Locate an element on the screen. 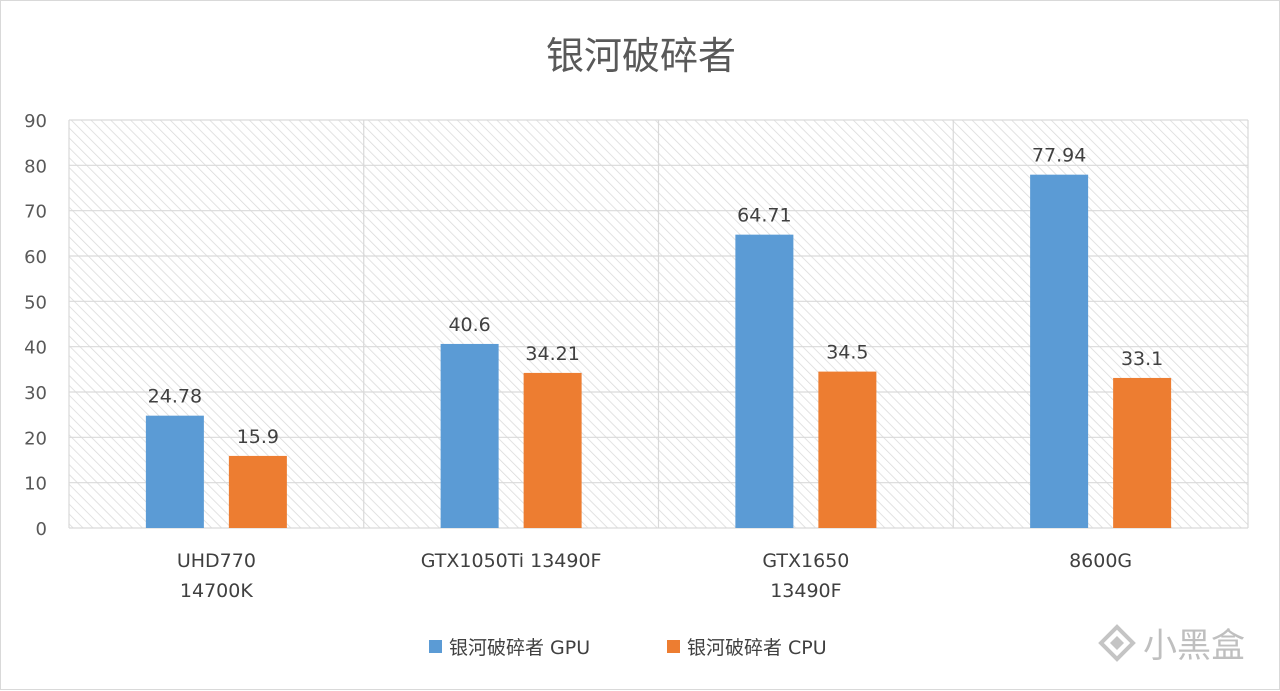 The height and width of the screenshot is (691, 1280). legend-label: 银河破碎者 CPU is located at coordinates (757, 648).